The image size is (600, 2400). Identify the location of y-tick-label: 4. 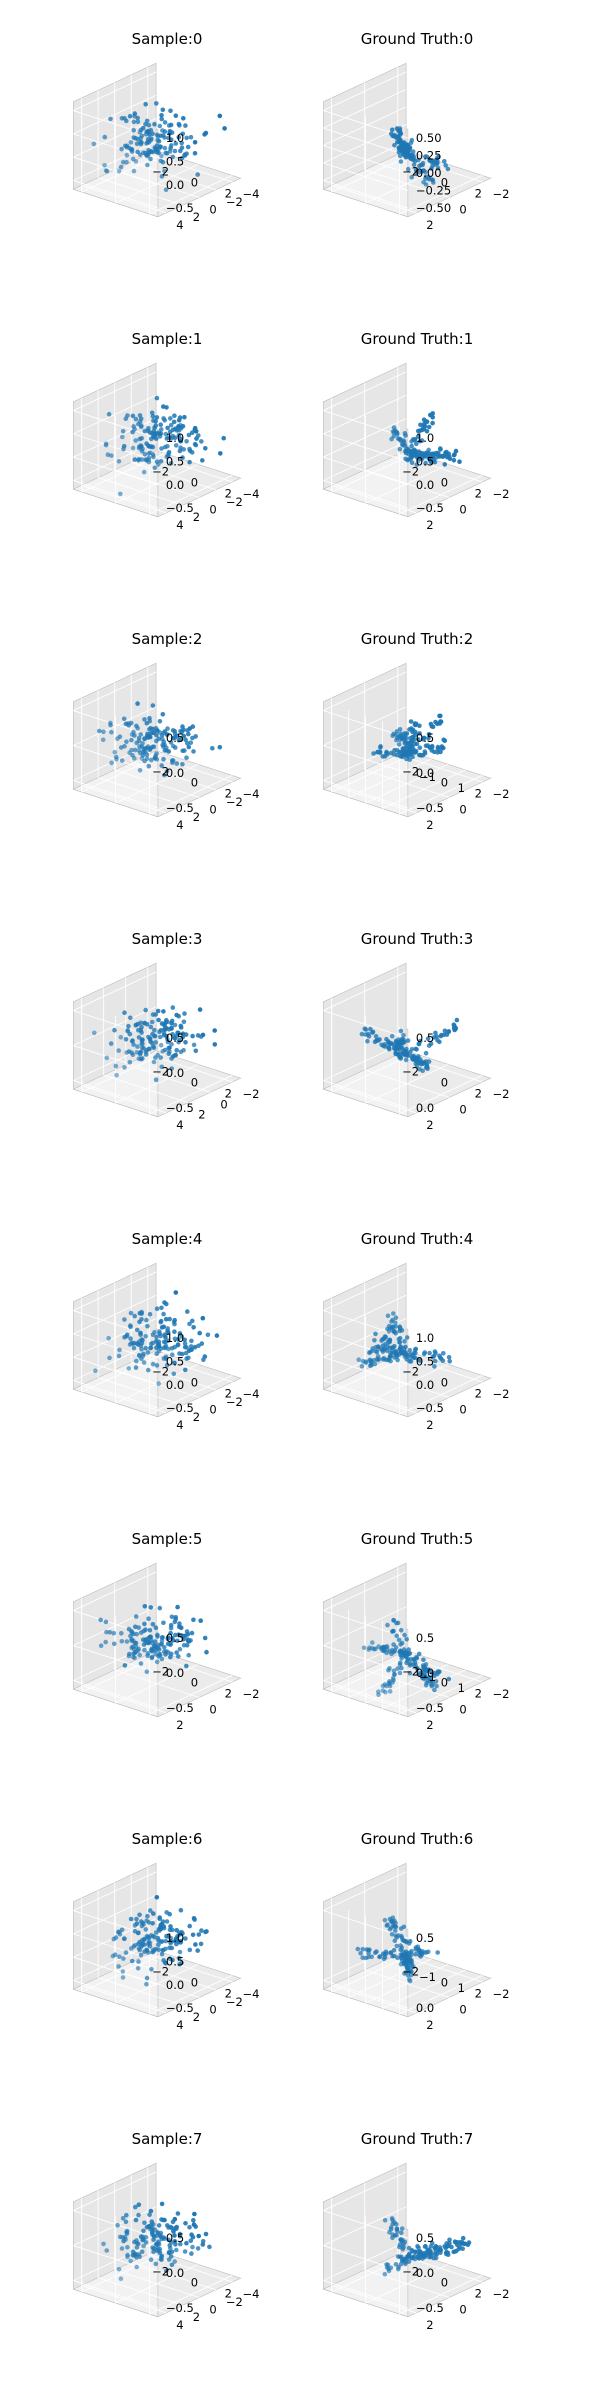
(179, 2025).